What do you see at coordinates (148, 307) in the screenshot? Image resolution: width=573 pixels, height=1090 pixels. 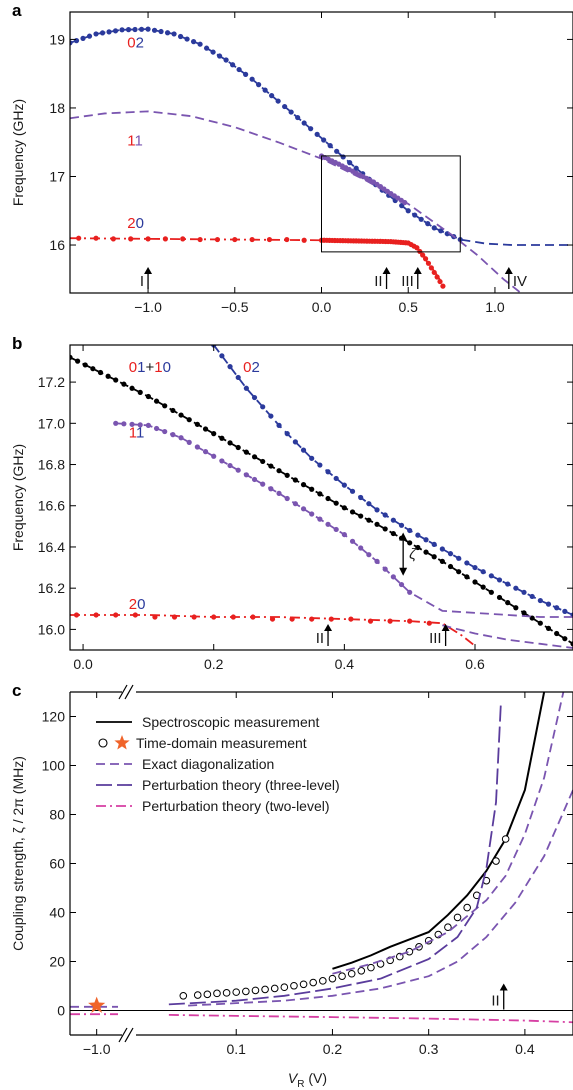 I see `x-tick-label: −1.0` at bounding box center [148, 307].